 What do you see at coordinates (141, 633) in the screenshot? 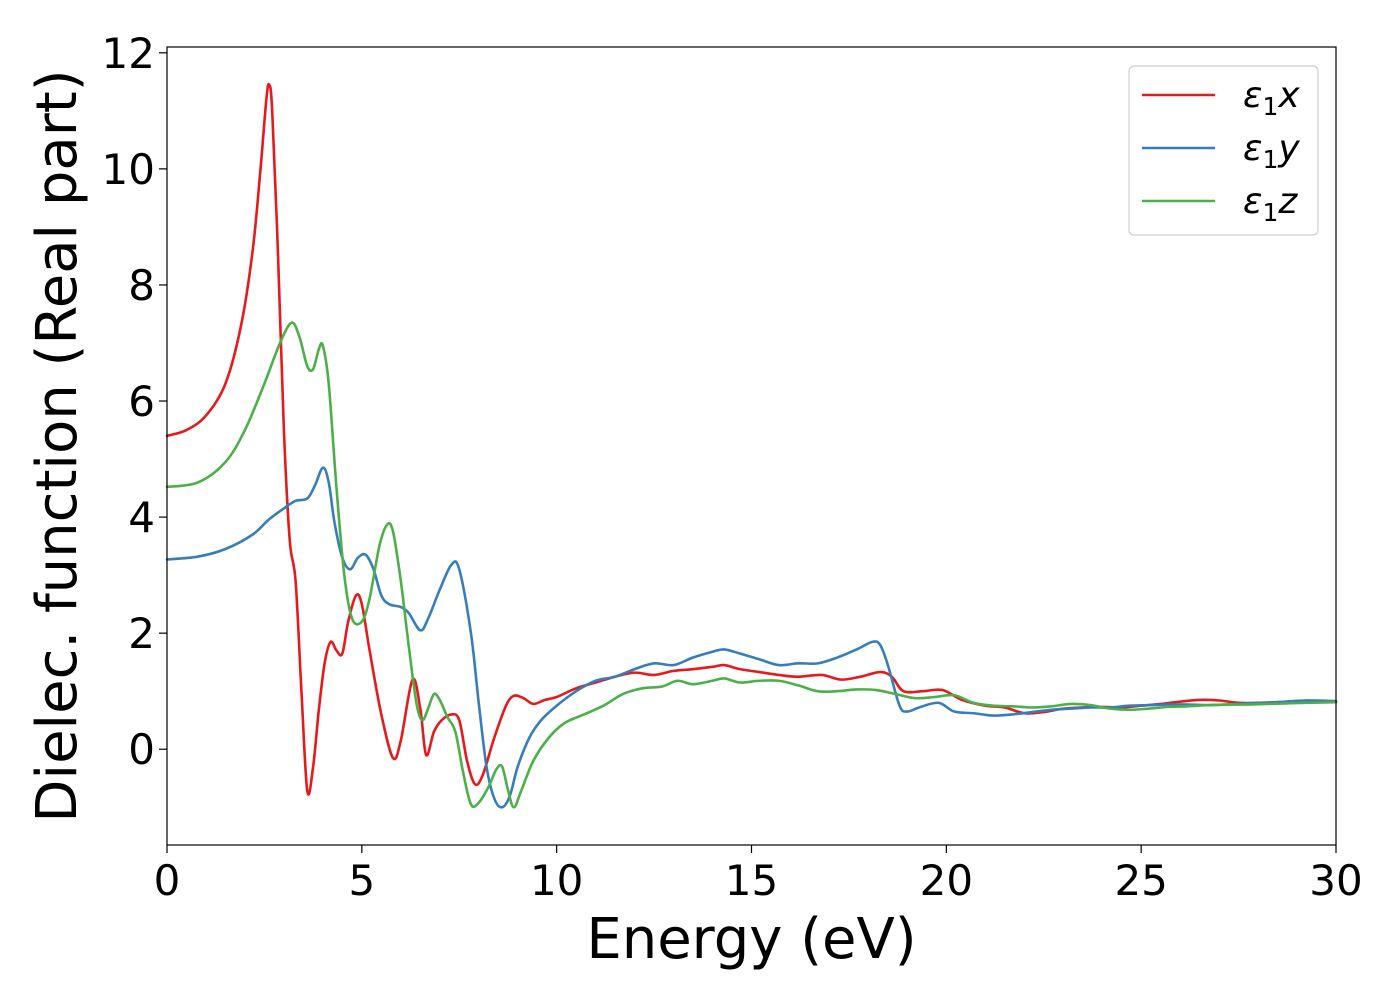
I see `y-tick-label: 2` at bounding box center [141, 633].